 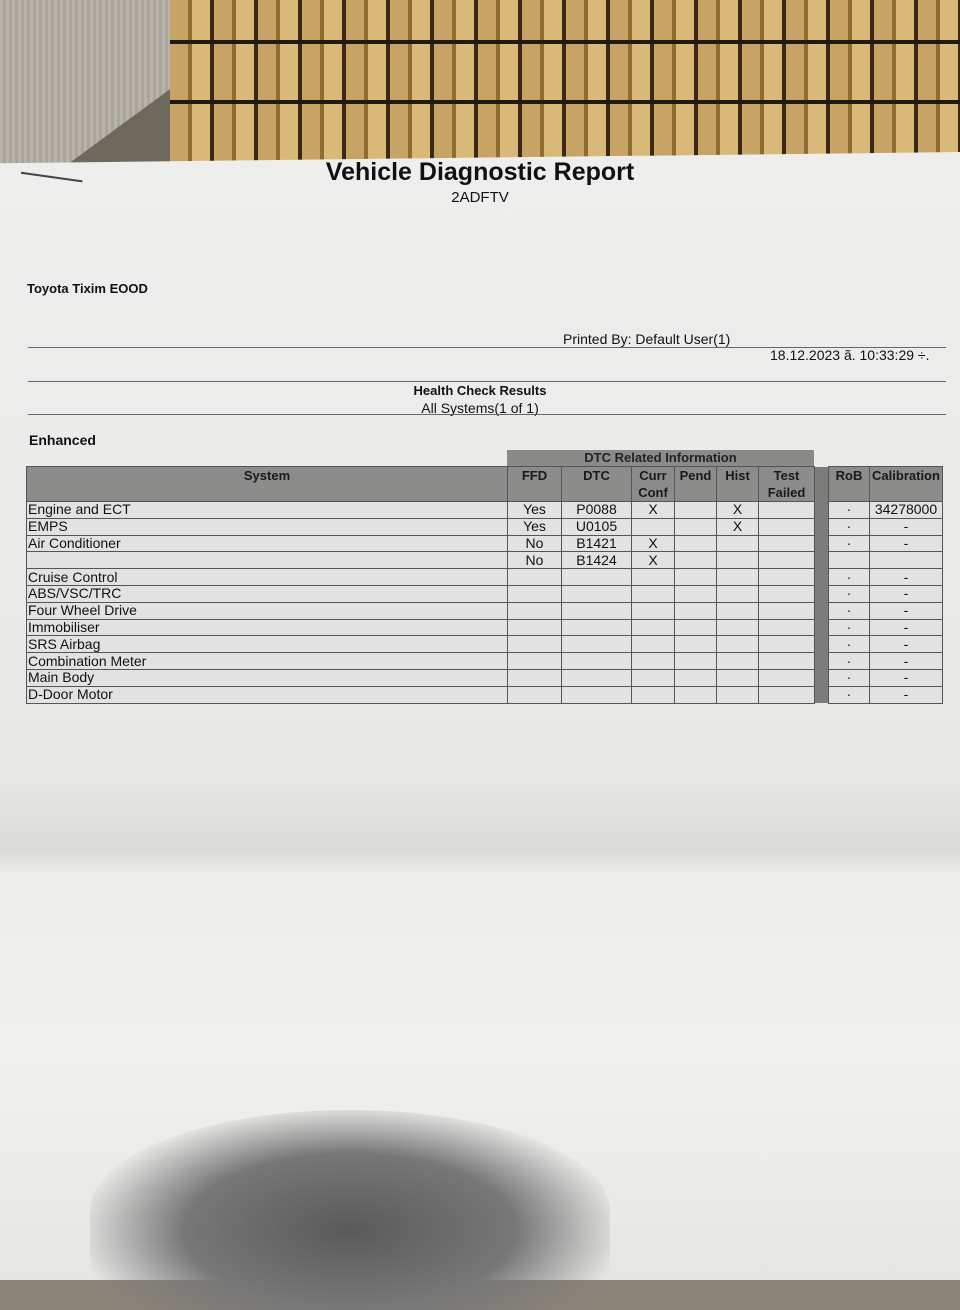 I want to click on report-title: Vehicle Diagnostic Report, so click(x=480, y=172).